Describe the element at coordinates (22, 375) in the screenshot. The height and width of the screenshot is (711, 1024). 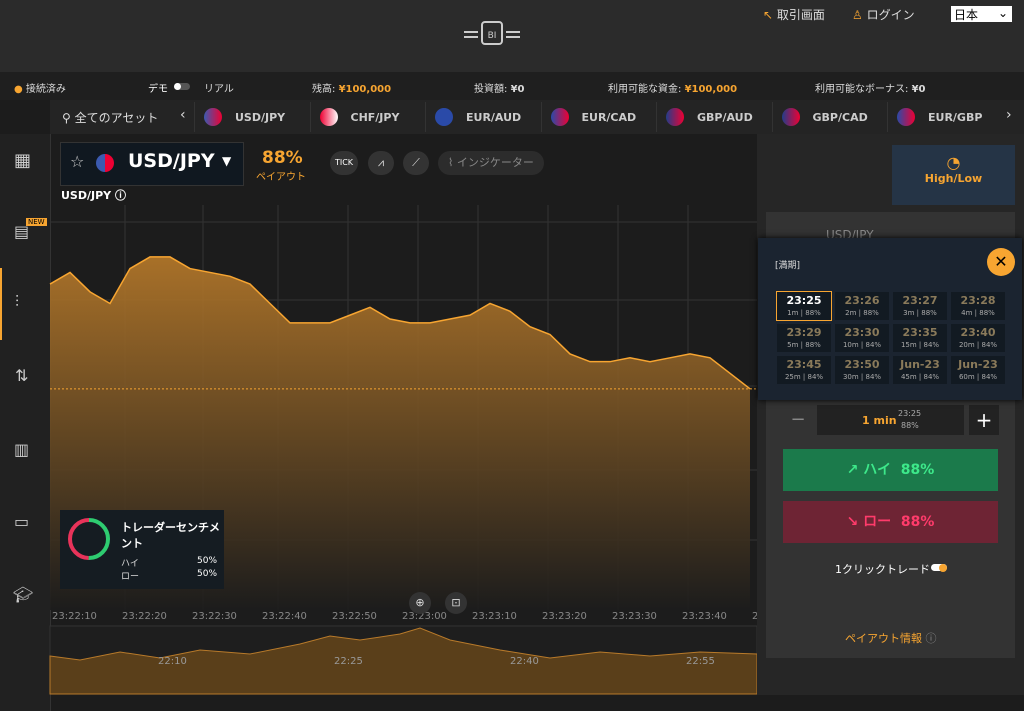
I see `swap-icon: ⇅` at that location.